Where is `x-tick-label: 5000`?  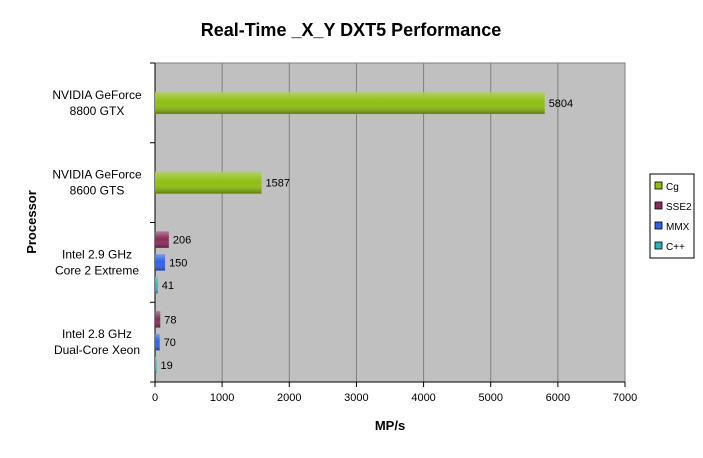
x-tick-label: 5000 is located at coordinates (490, 398).